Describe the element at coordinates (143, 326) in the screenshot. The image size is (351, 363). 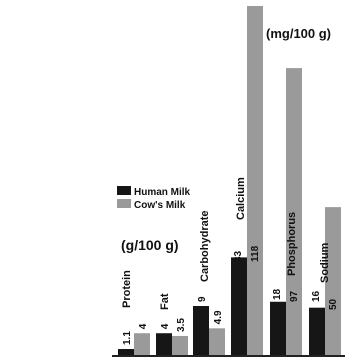
I see `value-label-cow-protein: 4` at that location.